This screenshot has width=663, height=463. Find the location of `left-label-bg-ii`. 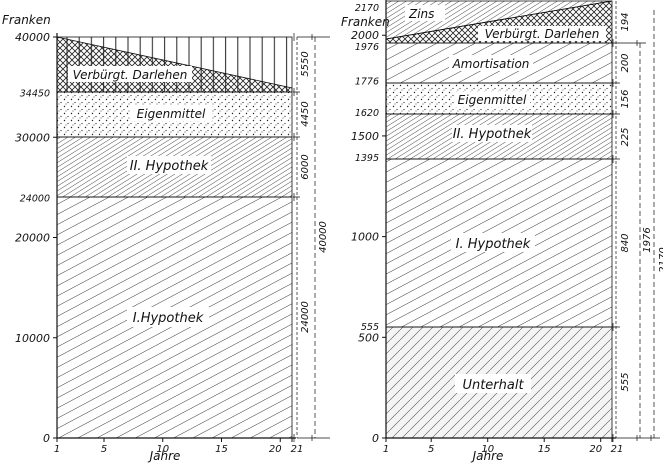

left-label-bg-ii is located at coordinates (169, 165).